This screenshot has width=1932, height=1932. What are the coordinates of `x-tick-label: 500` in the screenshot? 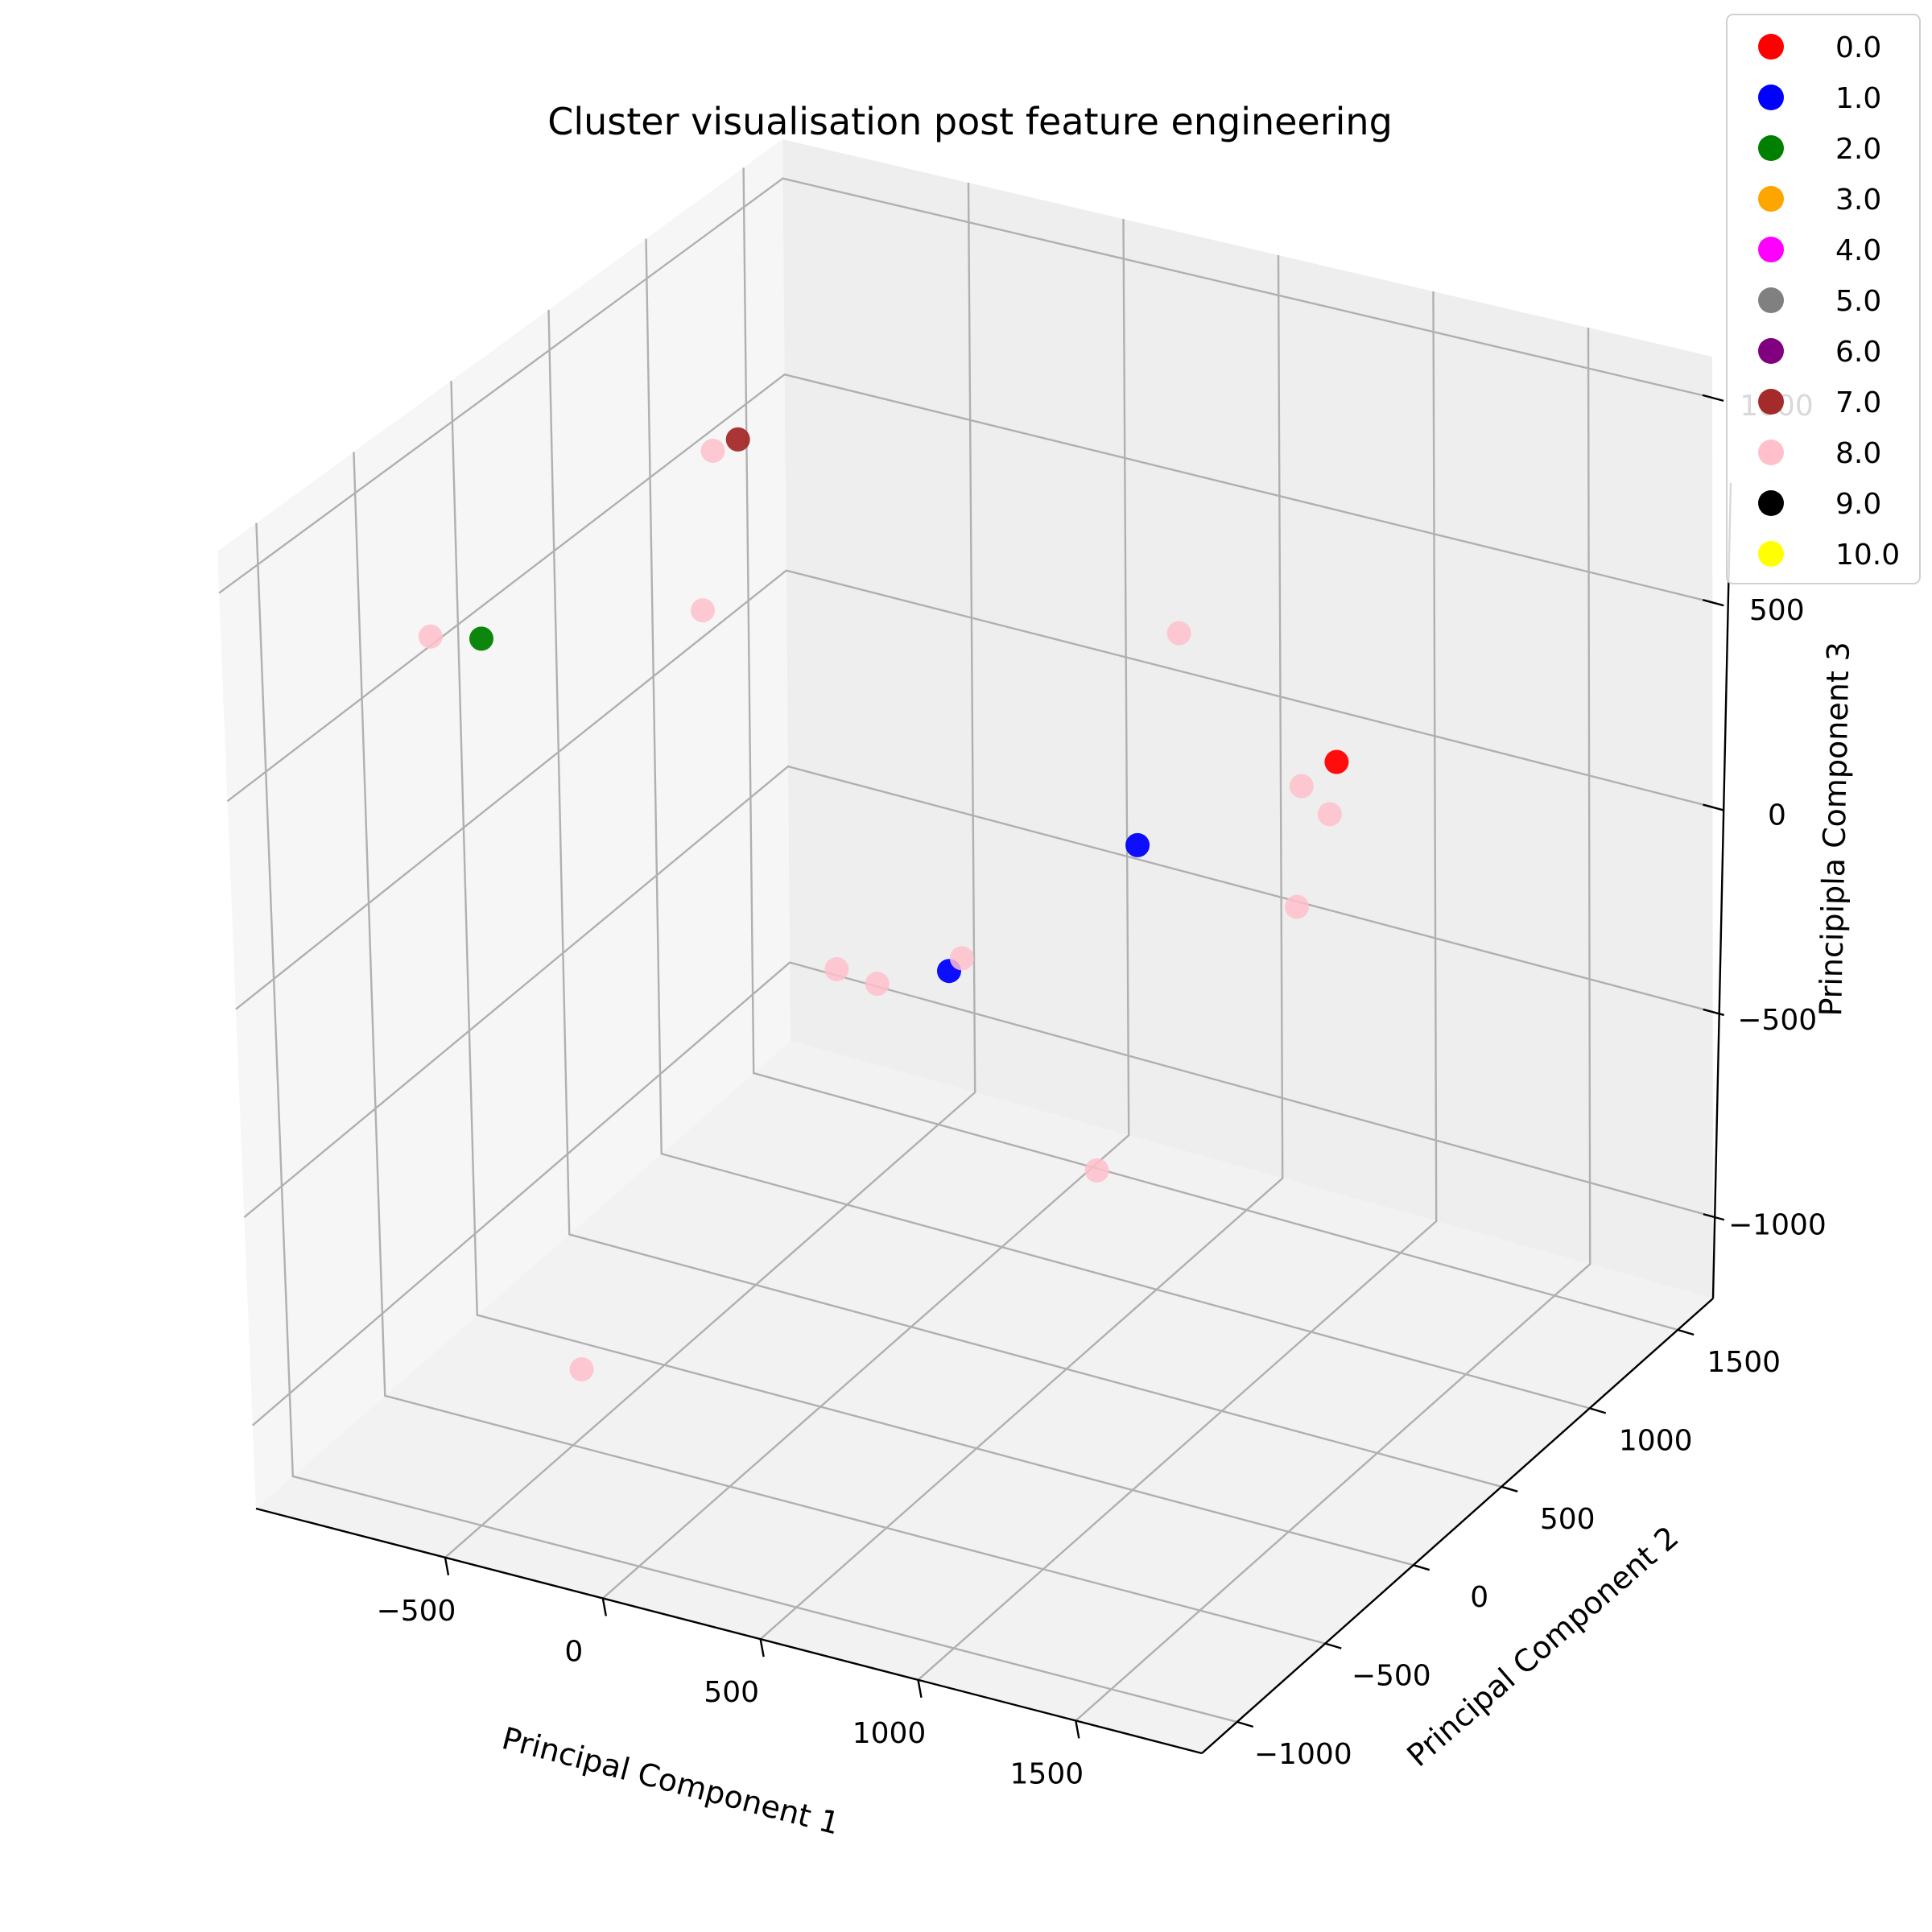 It's located at (731, 1692).